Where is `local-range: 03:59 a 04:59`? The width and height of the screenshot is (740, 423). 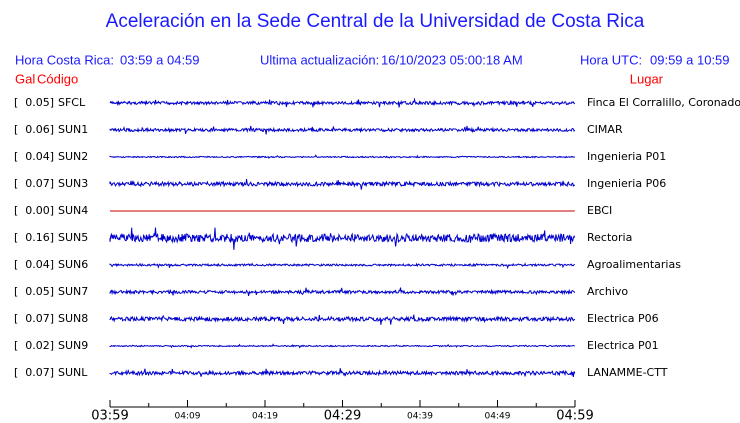 local-range: 03:59 a 04:59 is located at coordinates (160, 59).